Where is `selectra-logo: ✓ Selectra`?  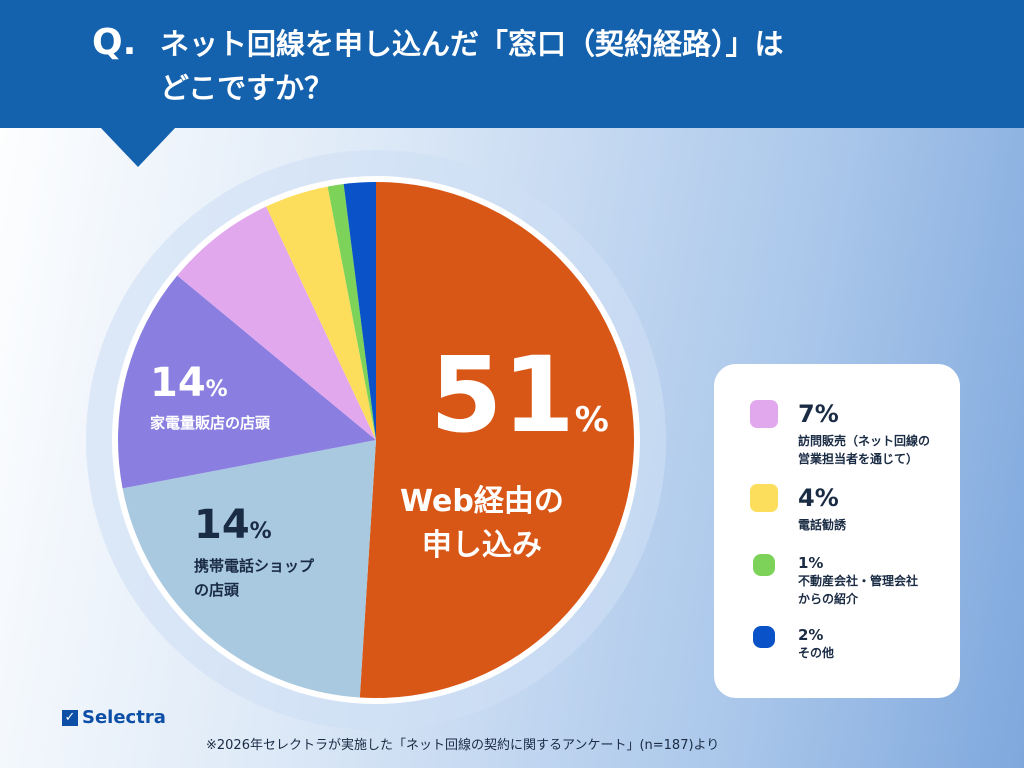 selectra-logo: ✓ Selectra is located at coordinates (114, 717).